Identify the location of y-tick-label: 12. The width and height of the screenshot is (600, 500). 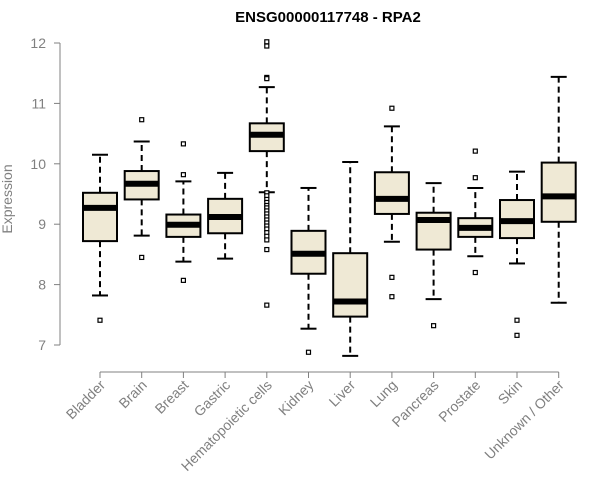
(38, 43).